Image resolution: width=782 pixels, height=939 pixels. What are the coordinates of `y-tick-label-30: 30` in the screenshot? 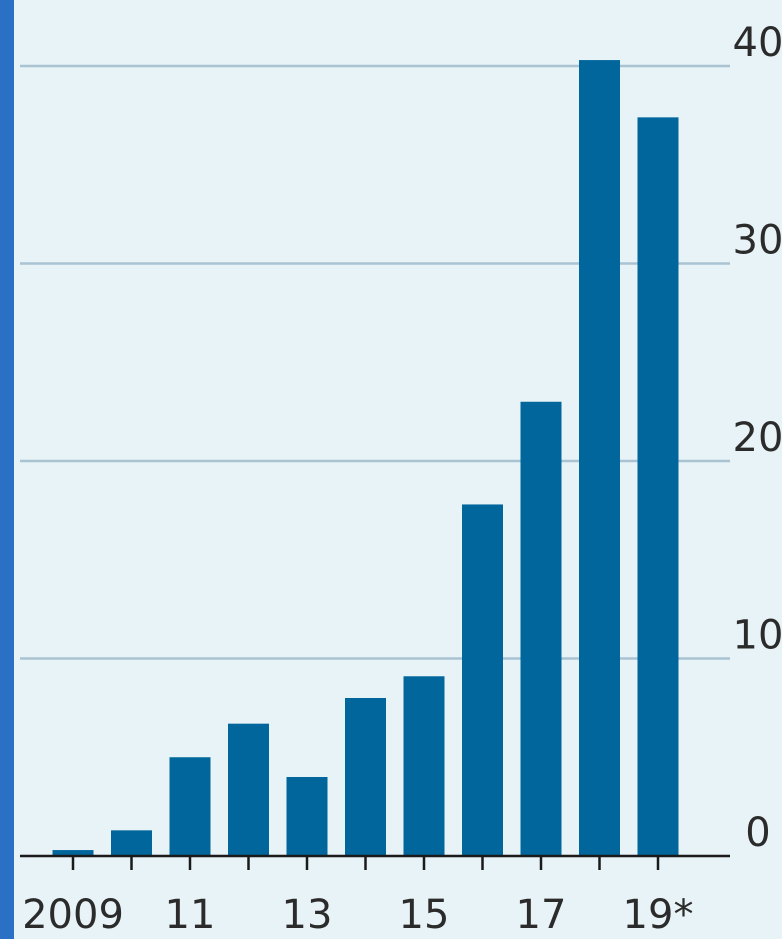 It's located at (757, 241).